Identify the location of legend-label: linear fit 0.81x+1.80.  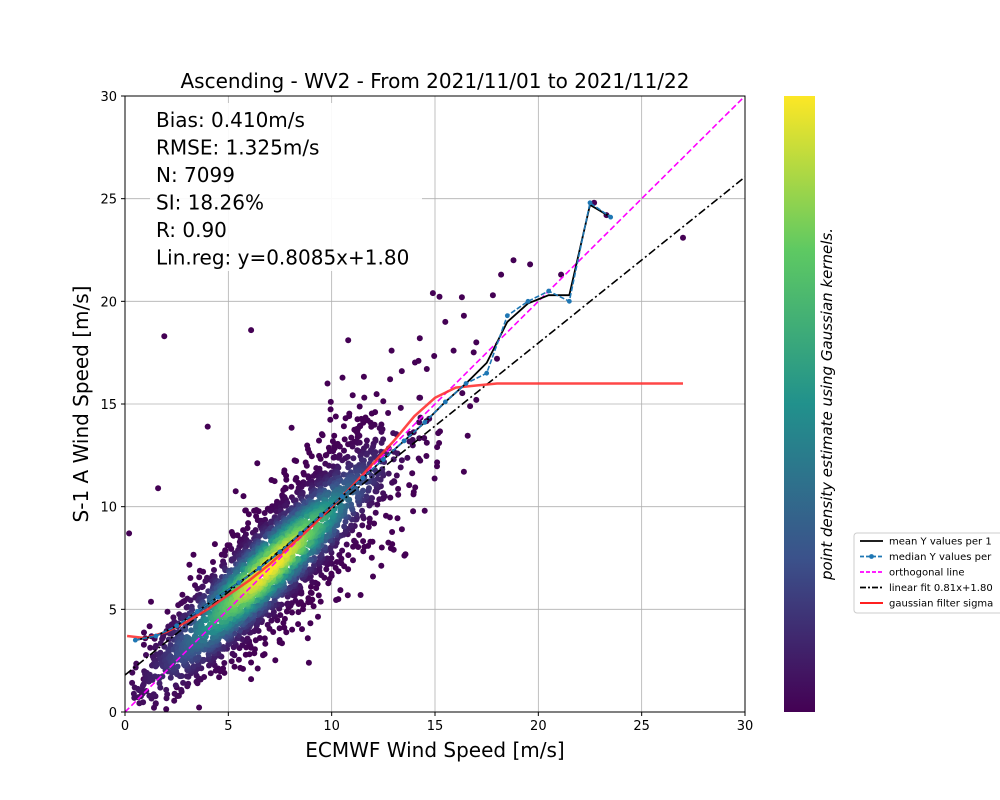
(941, 588).